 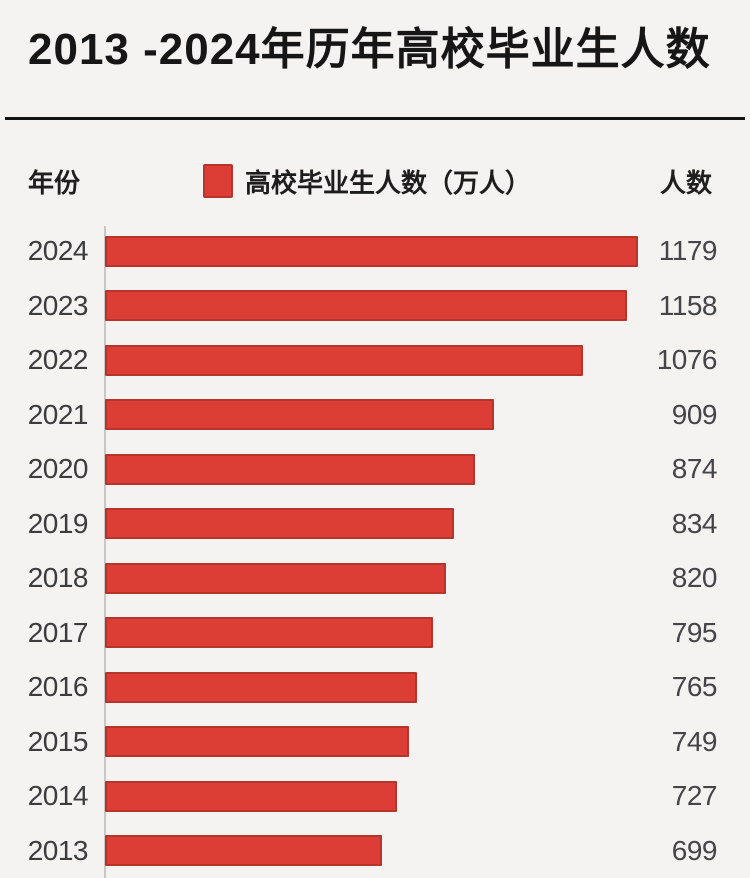 I want to click on chart-row: 2016 765, so click(x=375, y=687).